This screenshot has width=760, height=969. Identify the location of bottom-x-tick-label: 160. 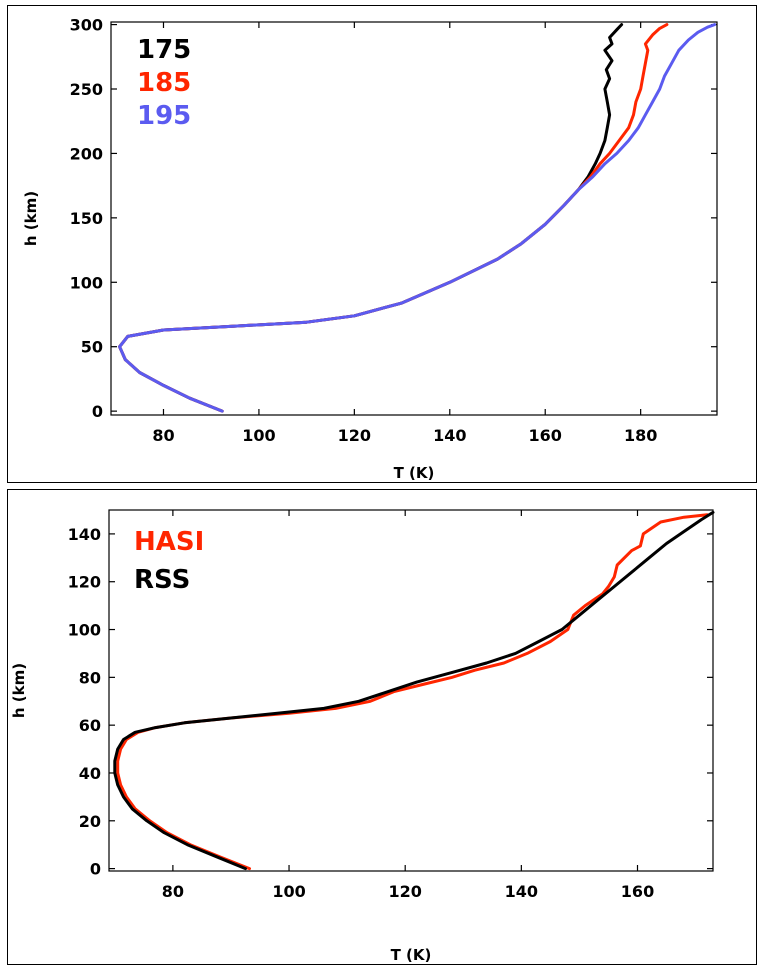
(637, 891).